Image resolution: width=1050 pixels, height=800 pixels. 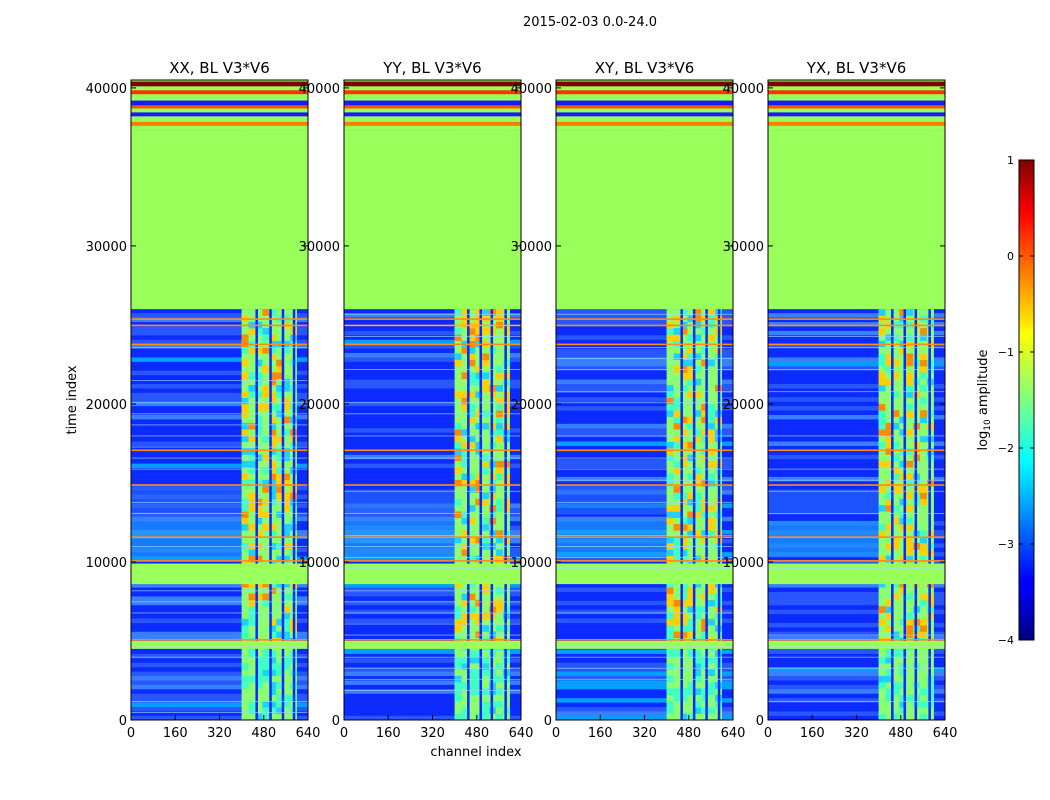 I want to click on flagged-rows, so click(x=856, y=391).